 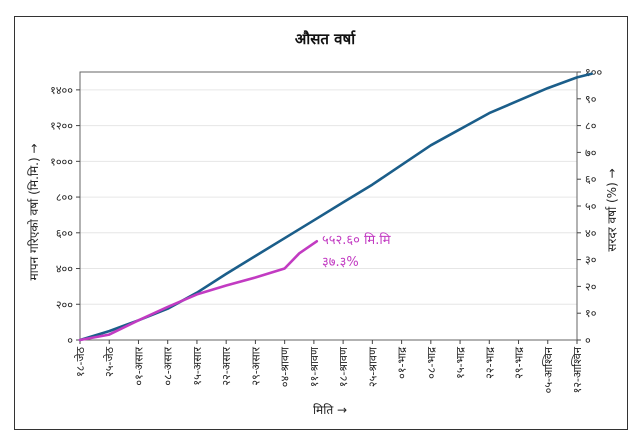 I want to click on x-axis-label: मिति →, so click(x=330, y=410).